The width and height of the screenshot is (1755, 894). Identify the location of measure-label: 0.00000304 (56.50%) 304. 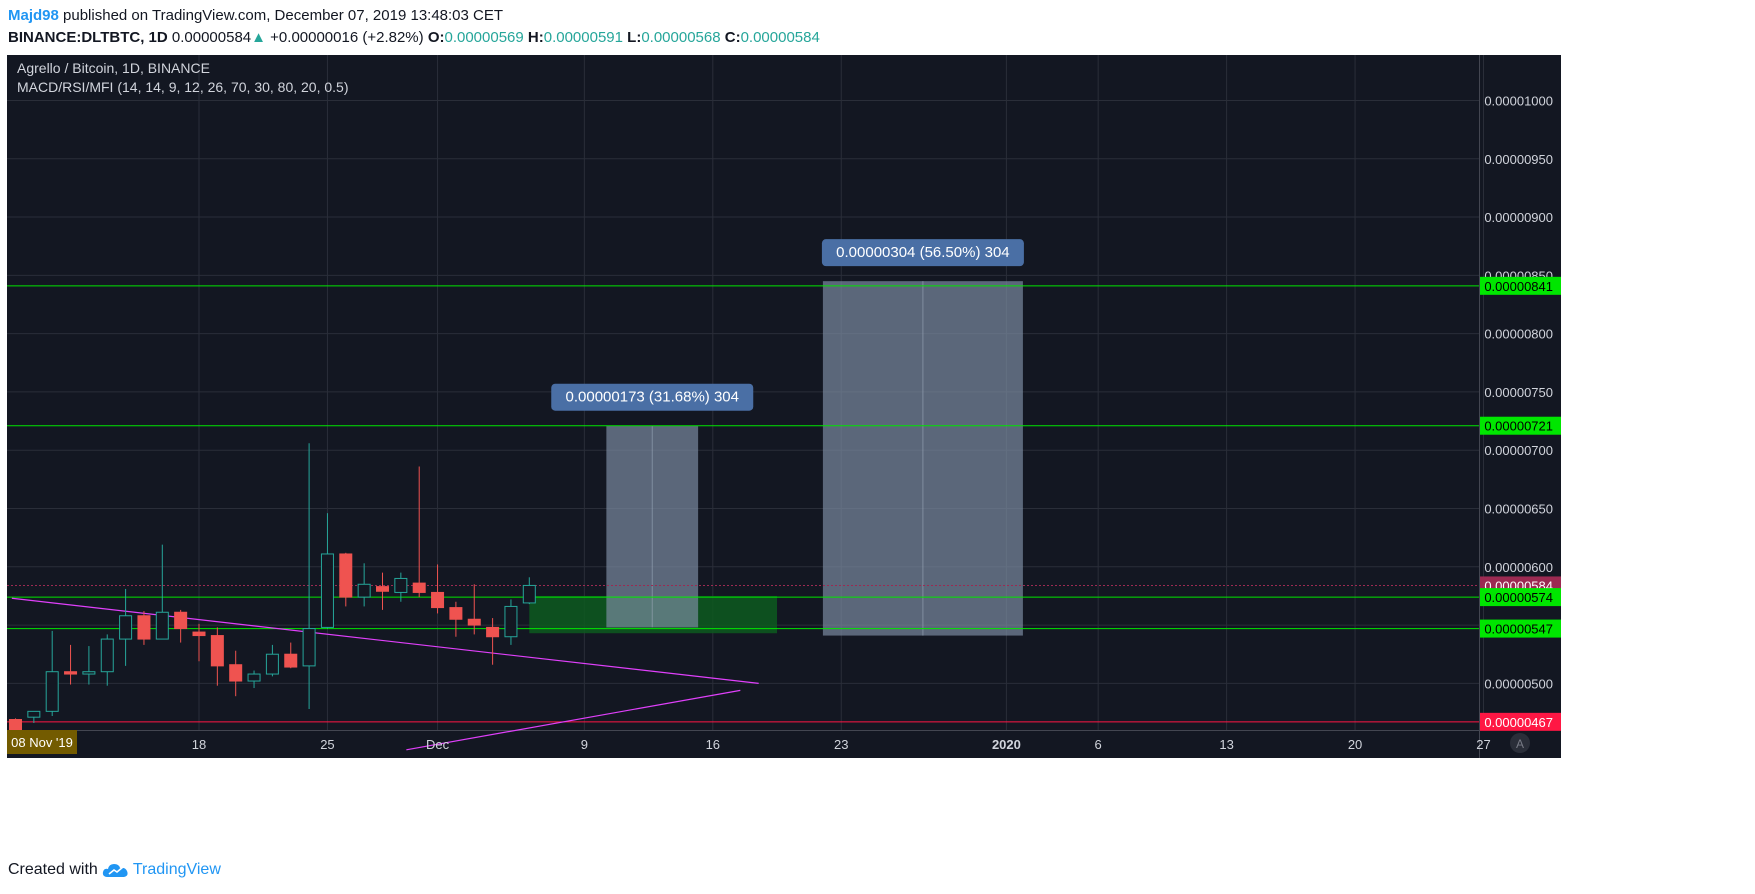
(922, 252).